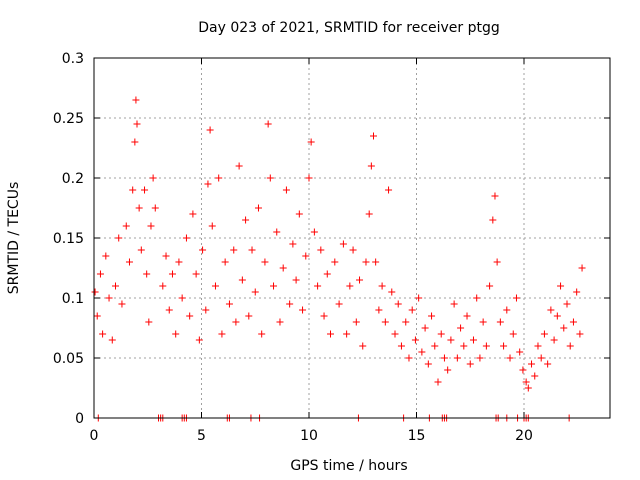 The image size is (640, 480). What do you see at coordinates (73, 299) in the screenshot?
I see `y-tick-label: 0.1` at bounding box center [73, 299].